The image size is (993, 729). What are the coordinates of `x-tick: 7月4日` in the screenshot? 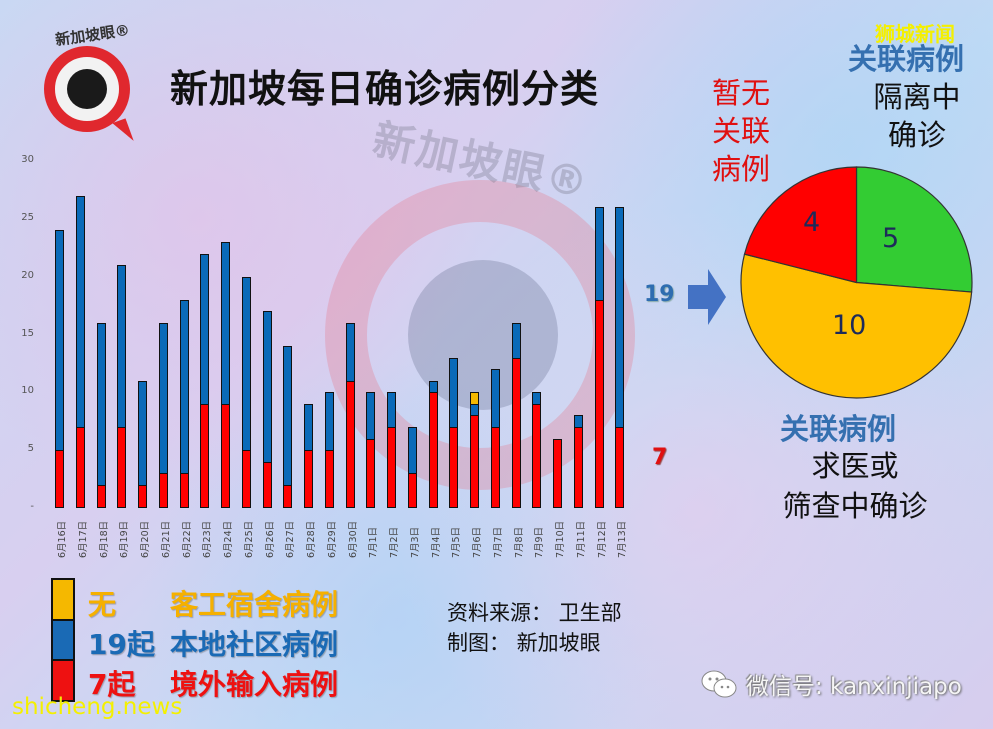 It's located at (436, 542).